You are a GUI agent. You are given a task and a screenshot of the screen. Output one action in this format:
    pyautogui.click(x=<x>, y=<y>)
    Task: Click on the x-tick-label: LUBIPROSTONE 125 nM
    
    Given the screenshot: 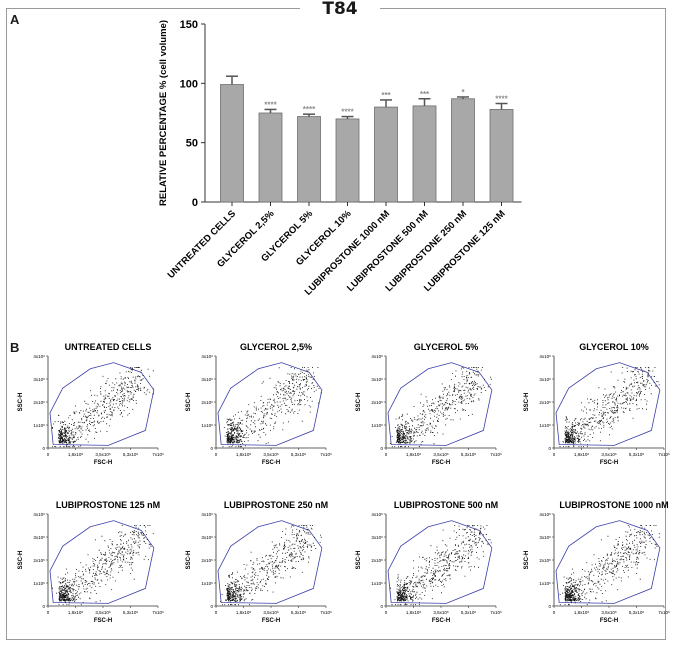 What is the action you would take?
    pyautogui.click(x=465, y=251)
    